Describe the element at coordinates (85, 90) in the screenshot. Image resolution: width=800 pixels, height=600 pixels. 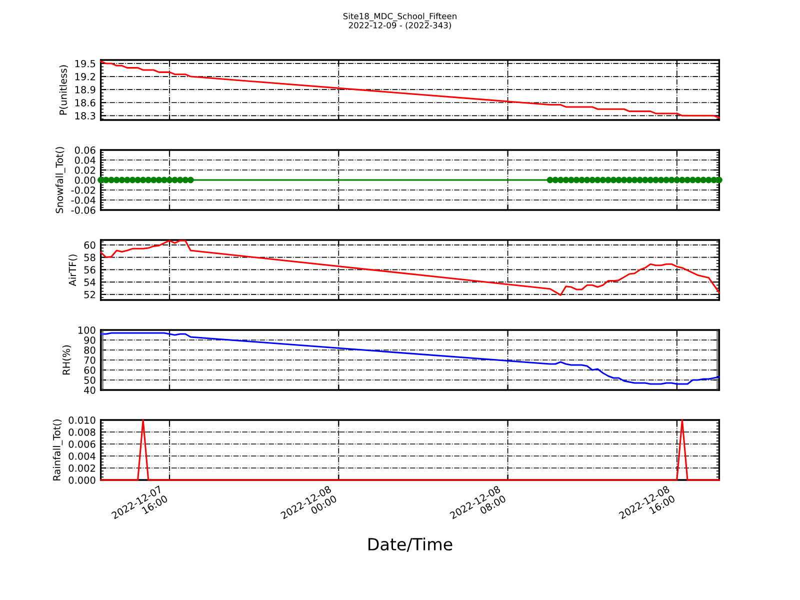
I see `y-tick-label: 18.9` at that location.